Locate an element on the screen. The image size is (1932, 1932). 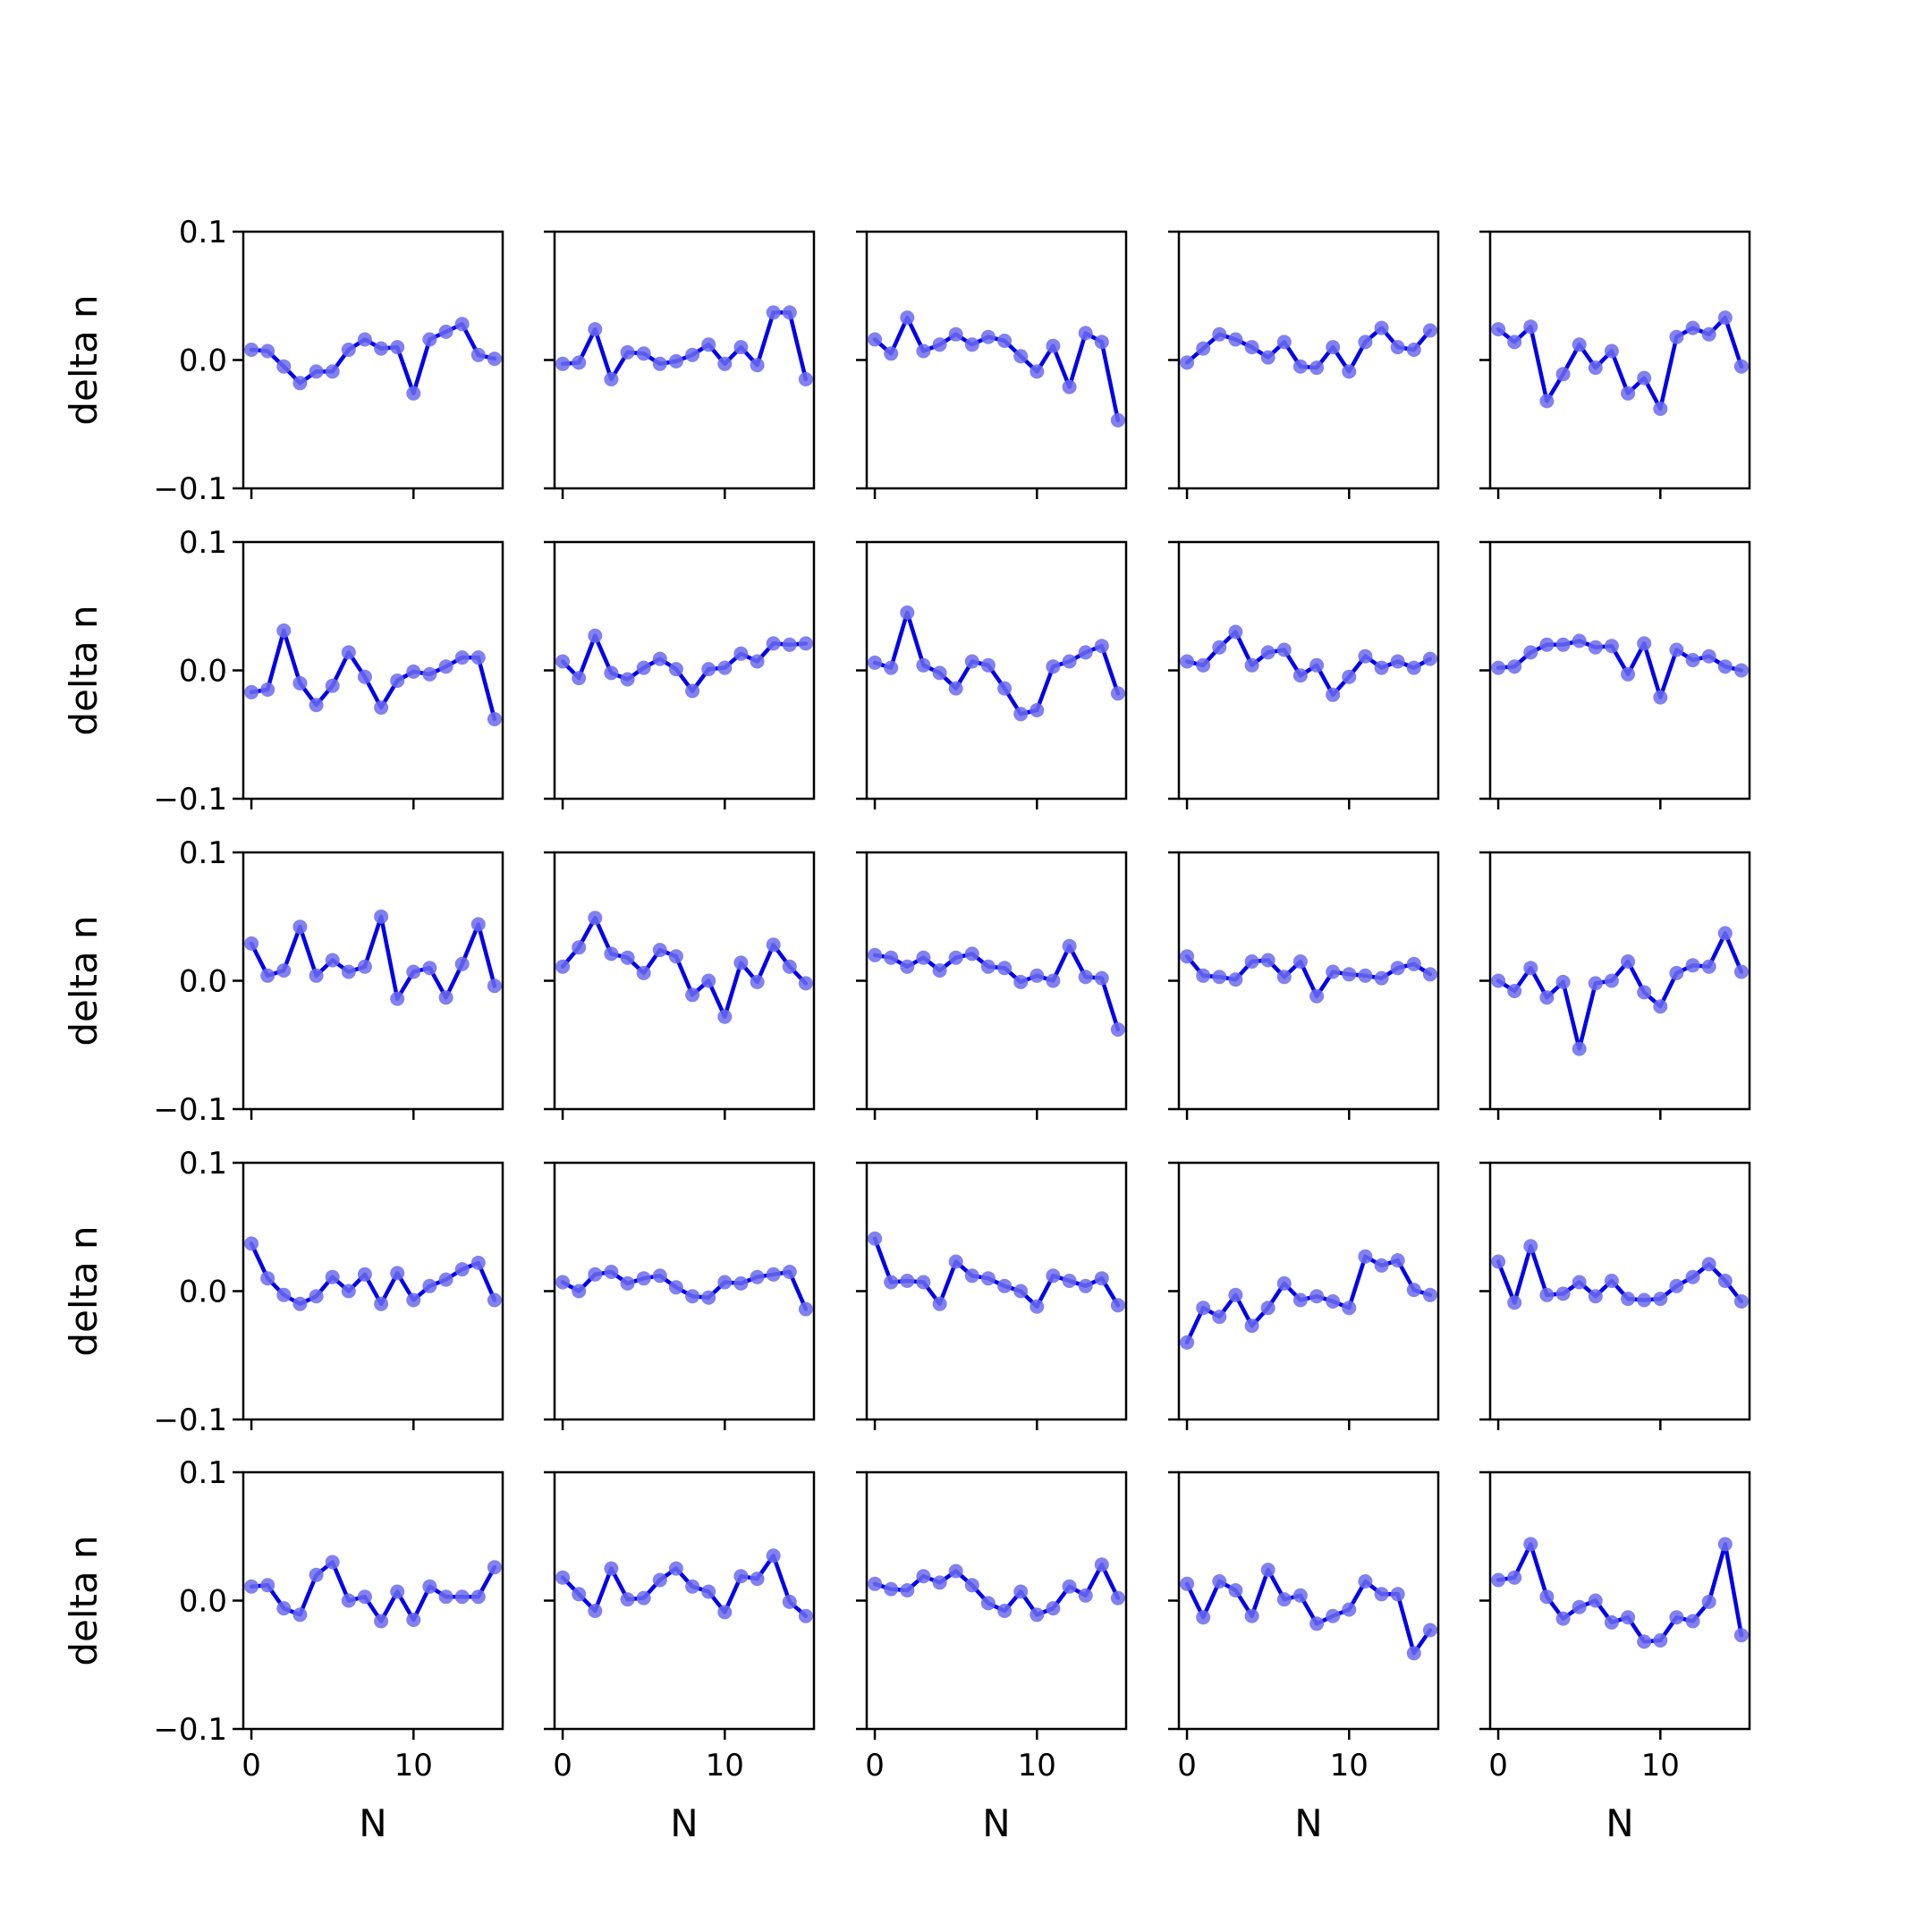
subplot-5-5: 0 10N is located at coordinates (1615, 1657).